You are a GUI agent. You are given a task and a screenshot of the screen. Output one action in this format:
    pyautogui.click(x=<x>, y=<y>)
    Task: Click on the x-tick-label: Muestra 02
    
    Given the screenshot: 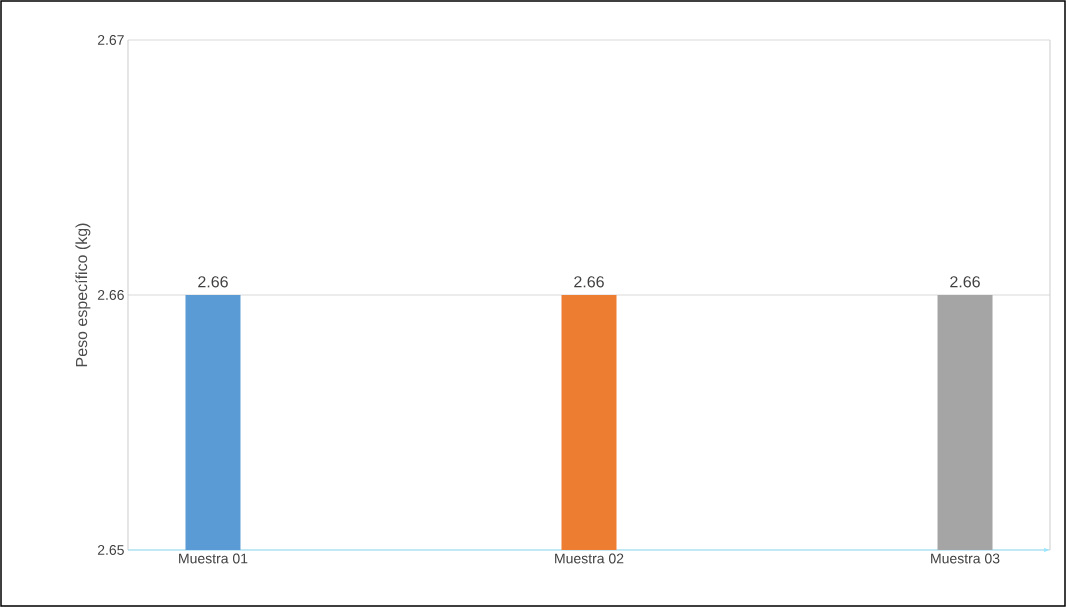 What is the action you would take?
    pyautogui.click(x=589, y=558)
    